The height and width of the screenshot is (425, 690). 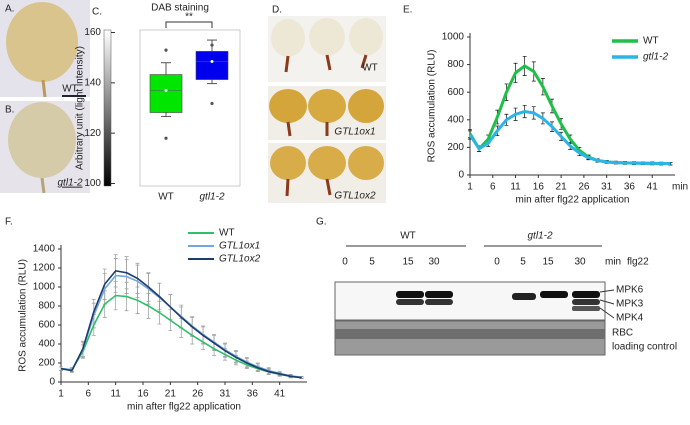 What do you see at coordinates (321, 222) in the screenshot?
I see `panel-label: G.` at bounding box center [321, 222].